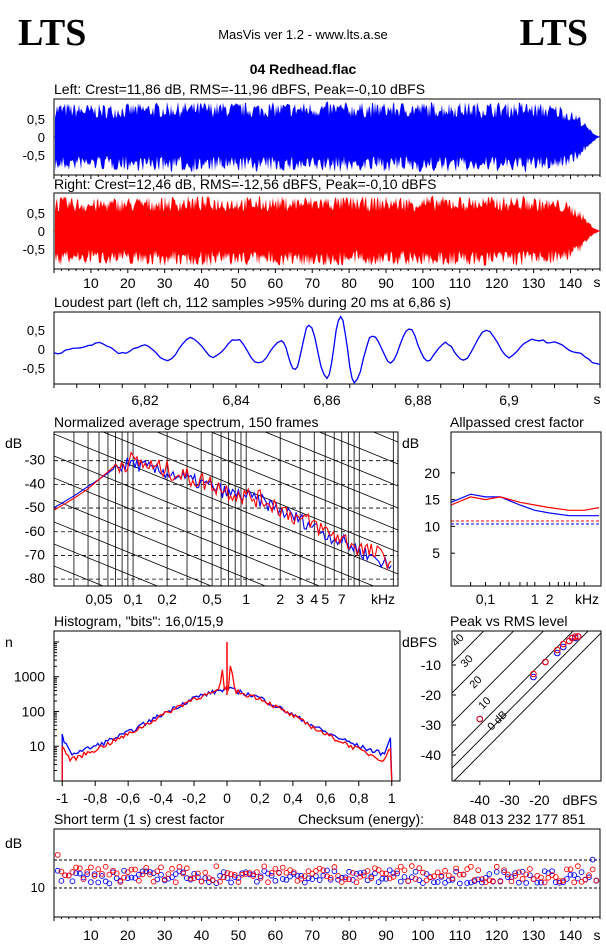 The width and height of the screenshot is (606, 946). Describe the element at coordinates (314, 599) in the screenshot. I see `x-tick-label: 4` at that location.